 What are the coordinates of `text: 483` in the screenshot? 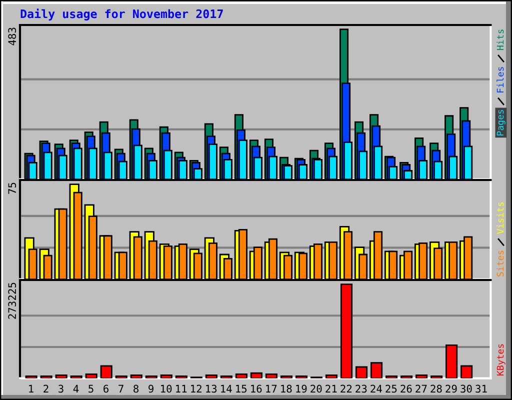 It's located at (12, 37).